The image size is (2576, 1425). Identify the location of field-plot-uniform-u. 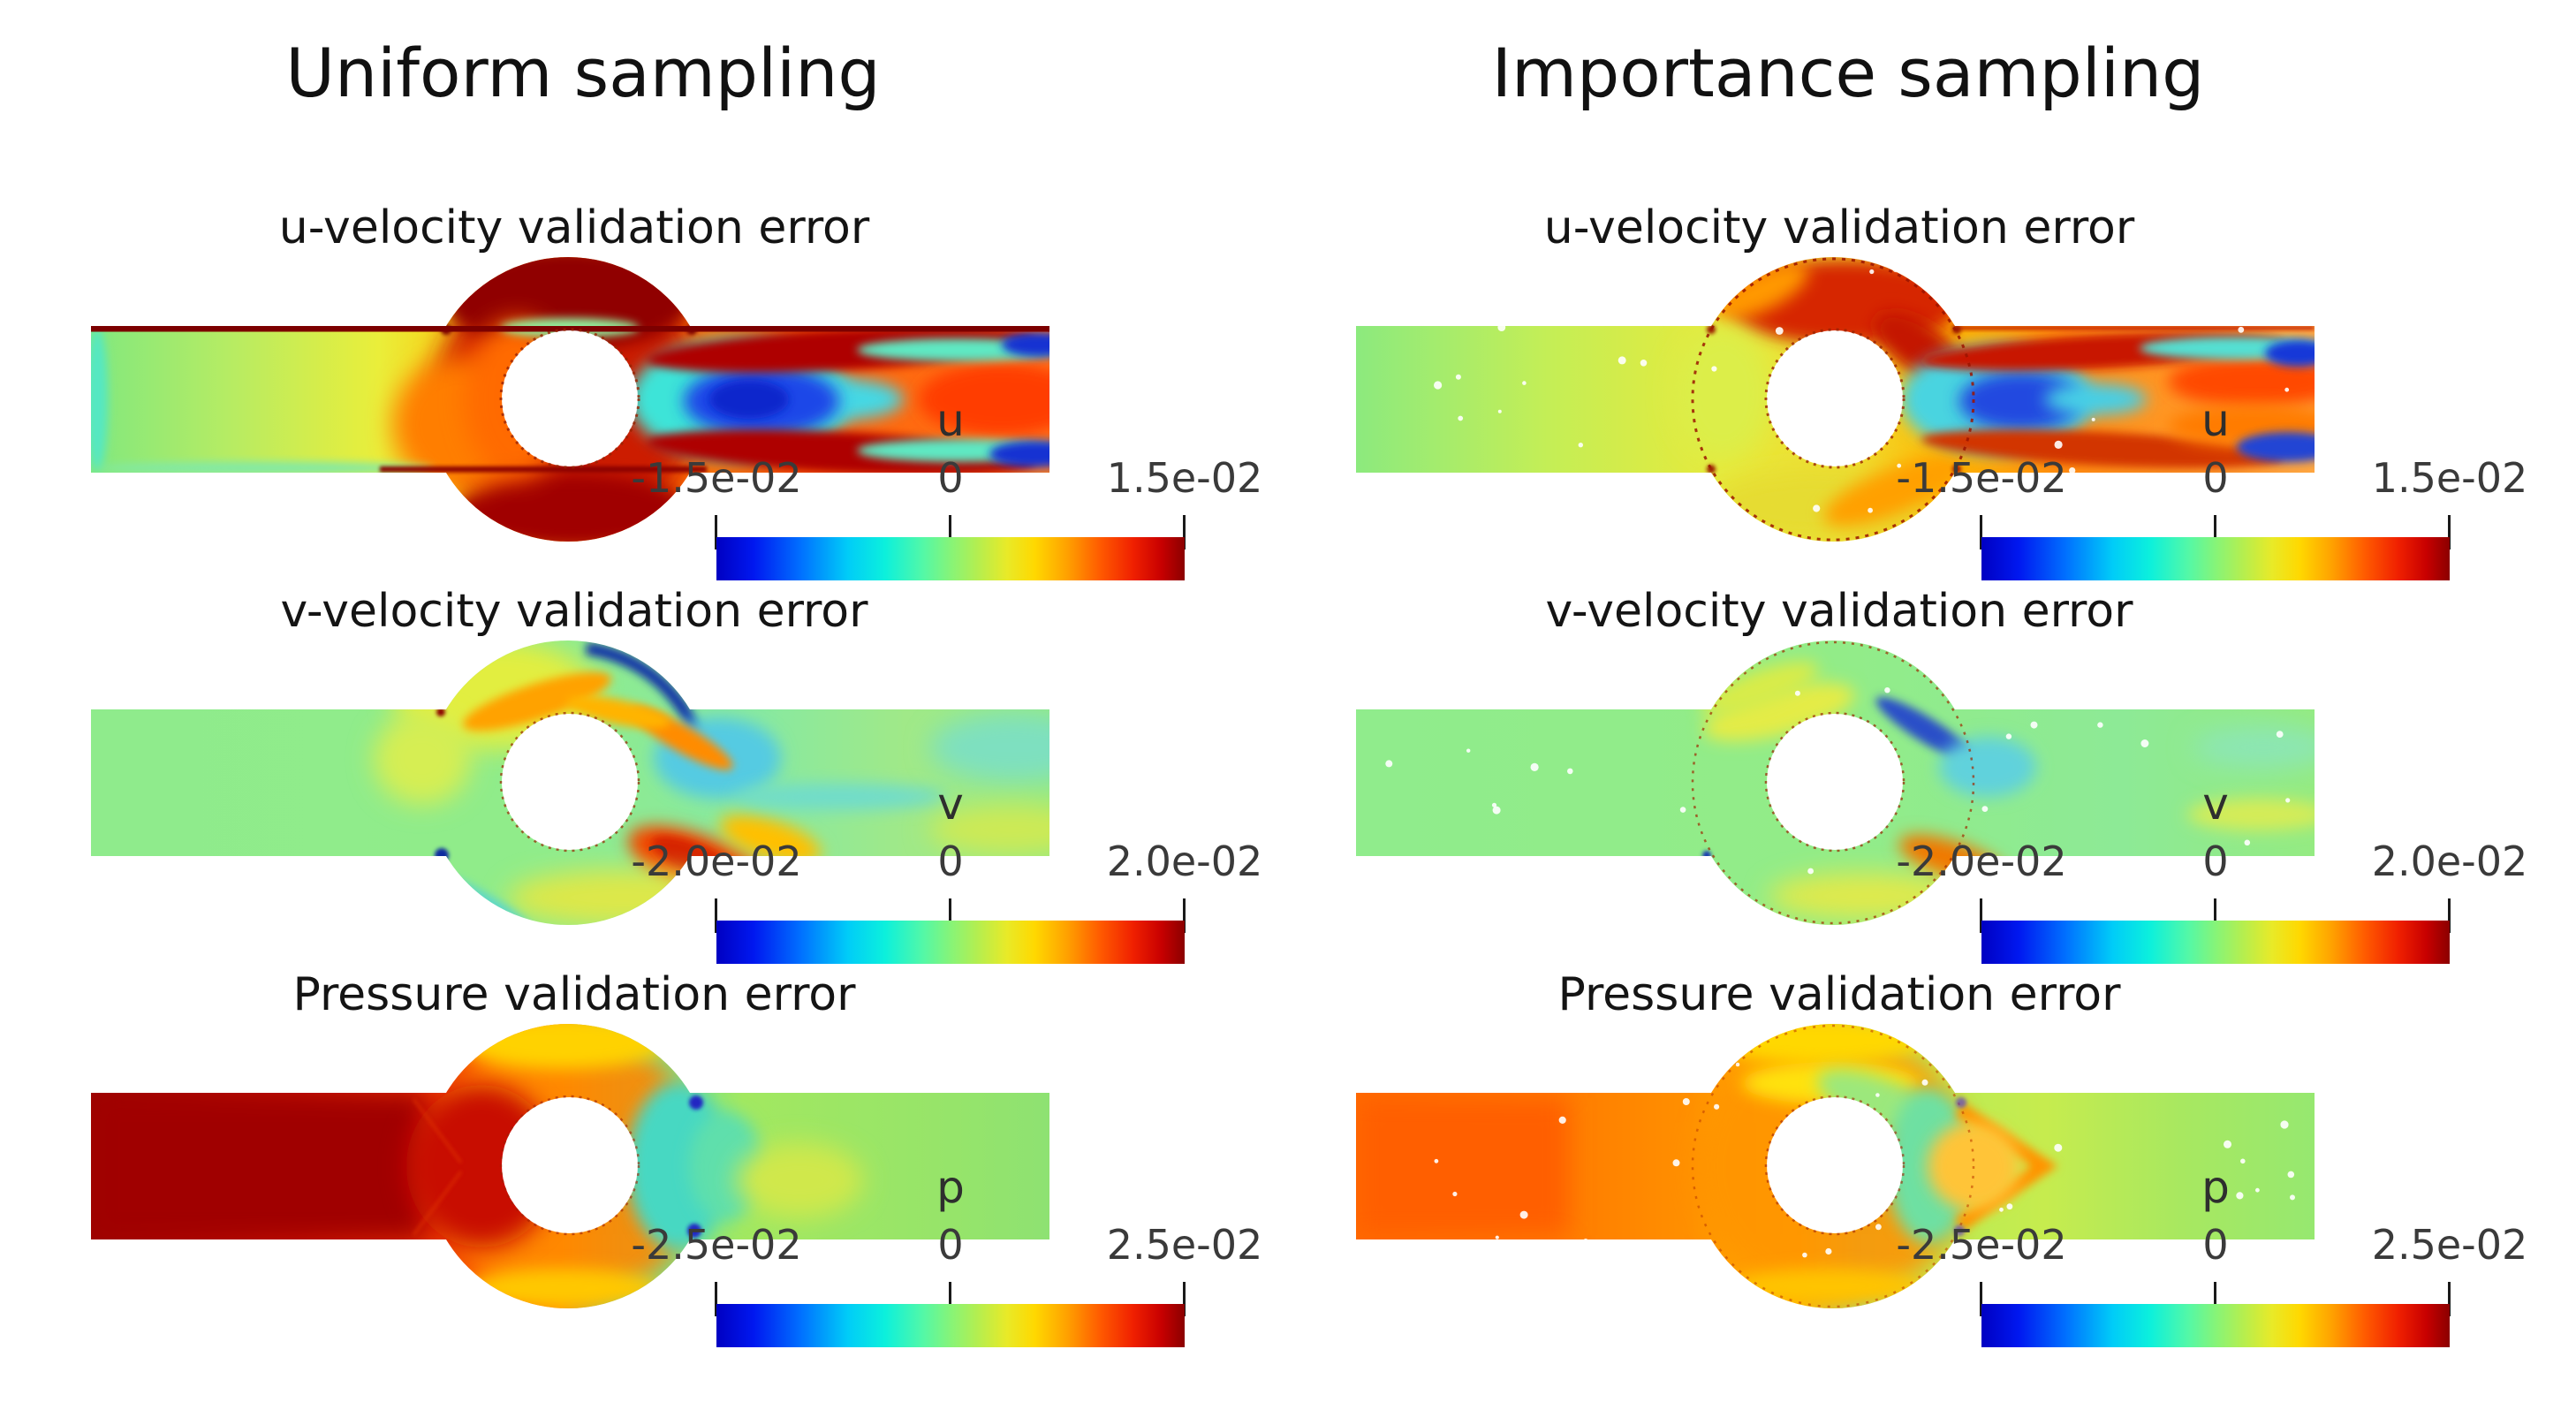
(570, 399).